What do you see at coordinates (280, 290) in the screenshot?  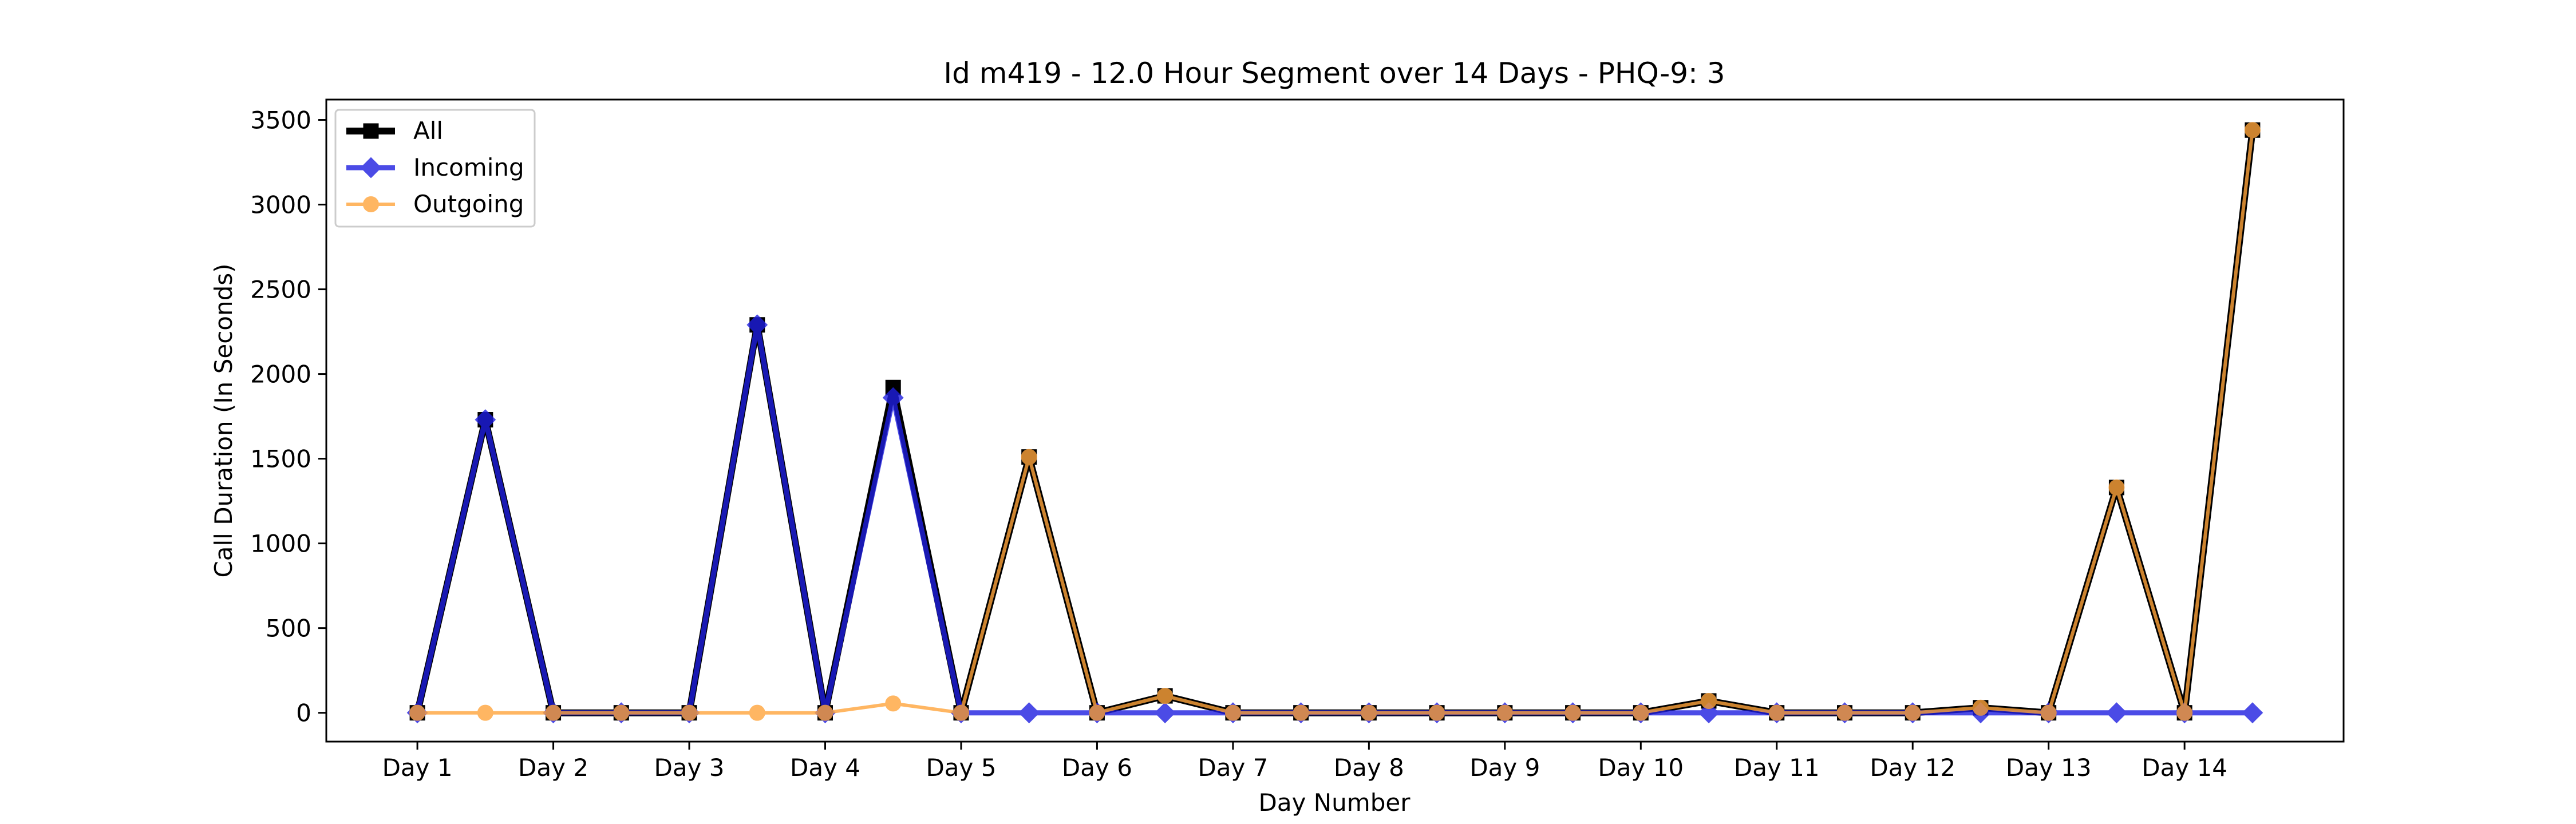 I see `y-tick-label: 2500` at bounding box center [280, 290].